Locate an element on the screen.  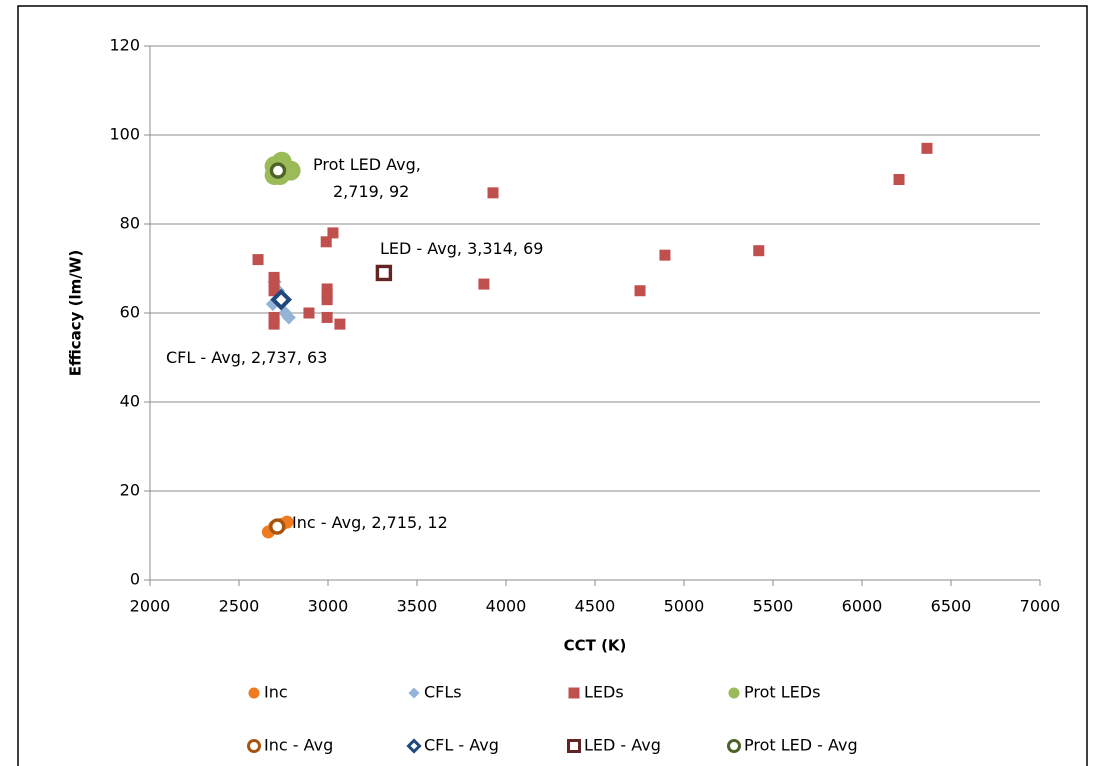
y-tick-label: 100 is located at coordinates (124, 134).